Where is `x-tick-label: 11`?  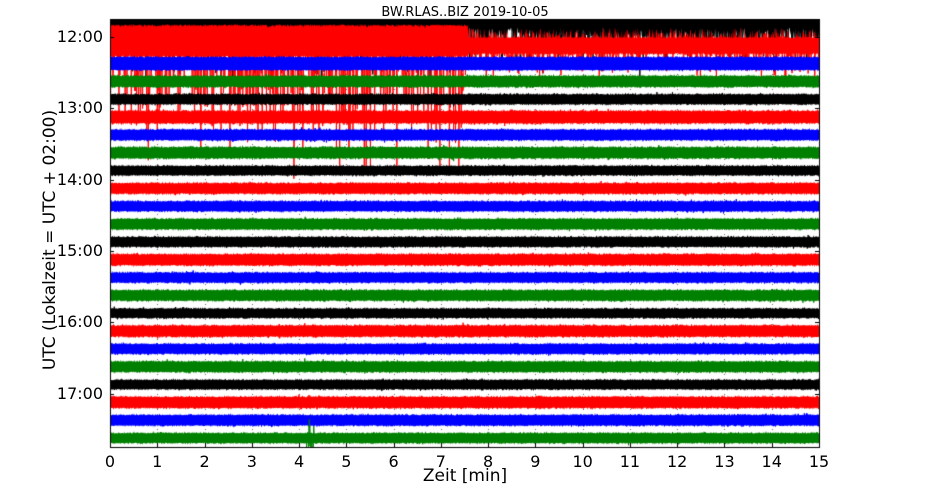
x-tick-label: 11 is located at coordinates (630, 461).